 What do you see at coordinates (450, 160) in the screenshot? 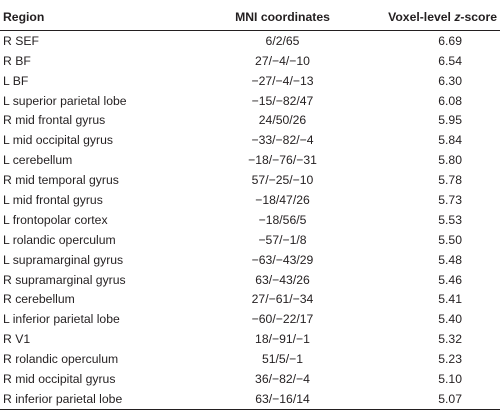
I see `cell-zscore: 5.80` at bounding box center [450, 160].